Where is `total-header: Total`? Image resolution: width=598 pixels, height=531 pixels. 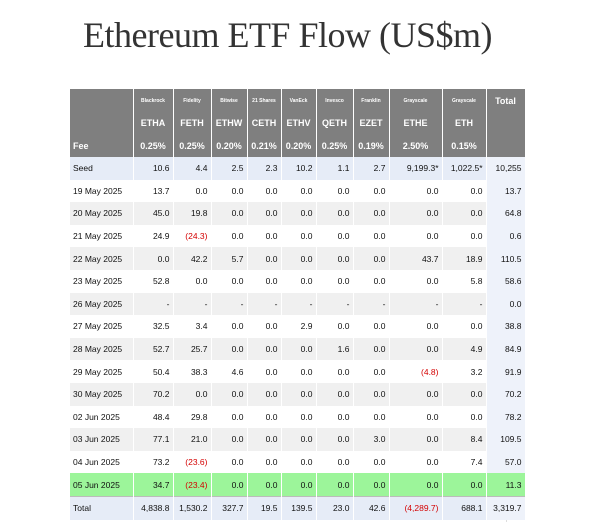 total-header: Total is located at coordinates (506, 100).